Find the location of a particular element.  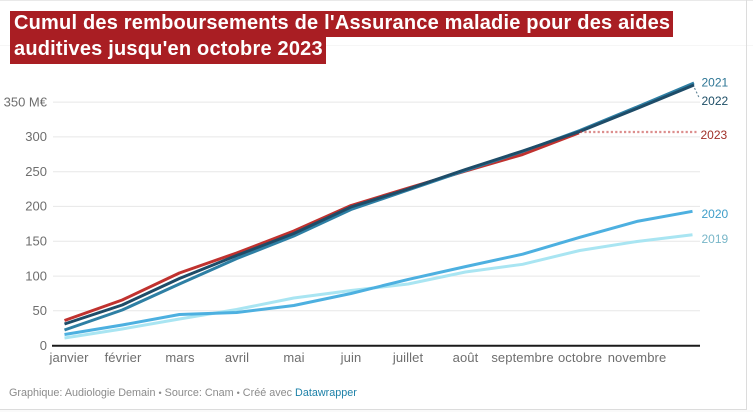

svg-text: mars is located at coordinates (180, 357).